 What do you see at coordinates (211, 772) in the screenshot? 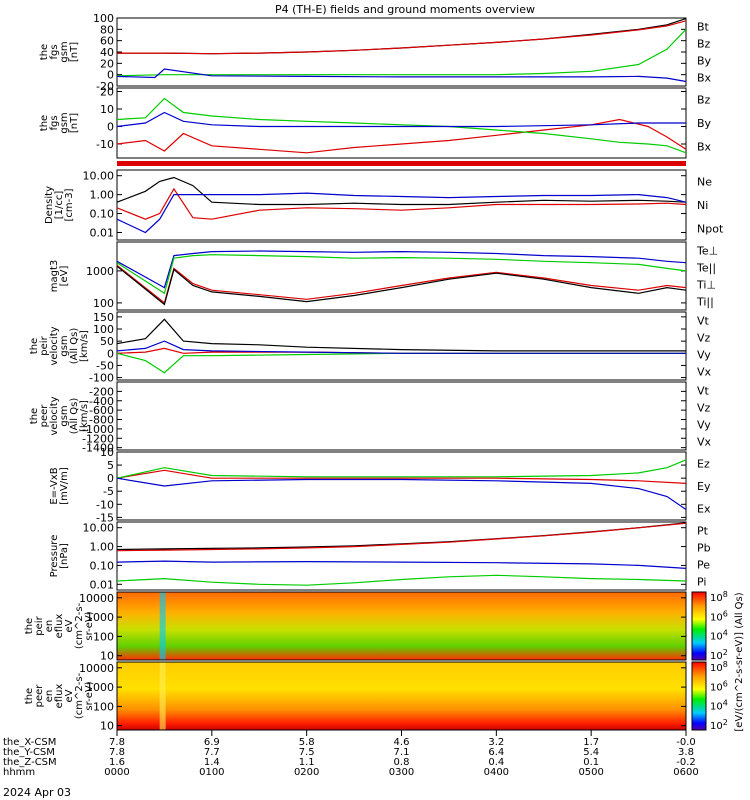
I see `x-tick-label: 0100` at bounding box center [211, 772].